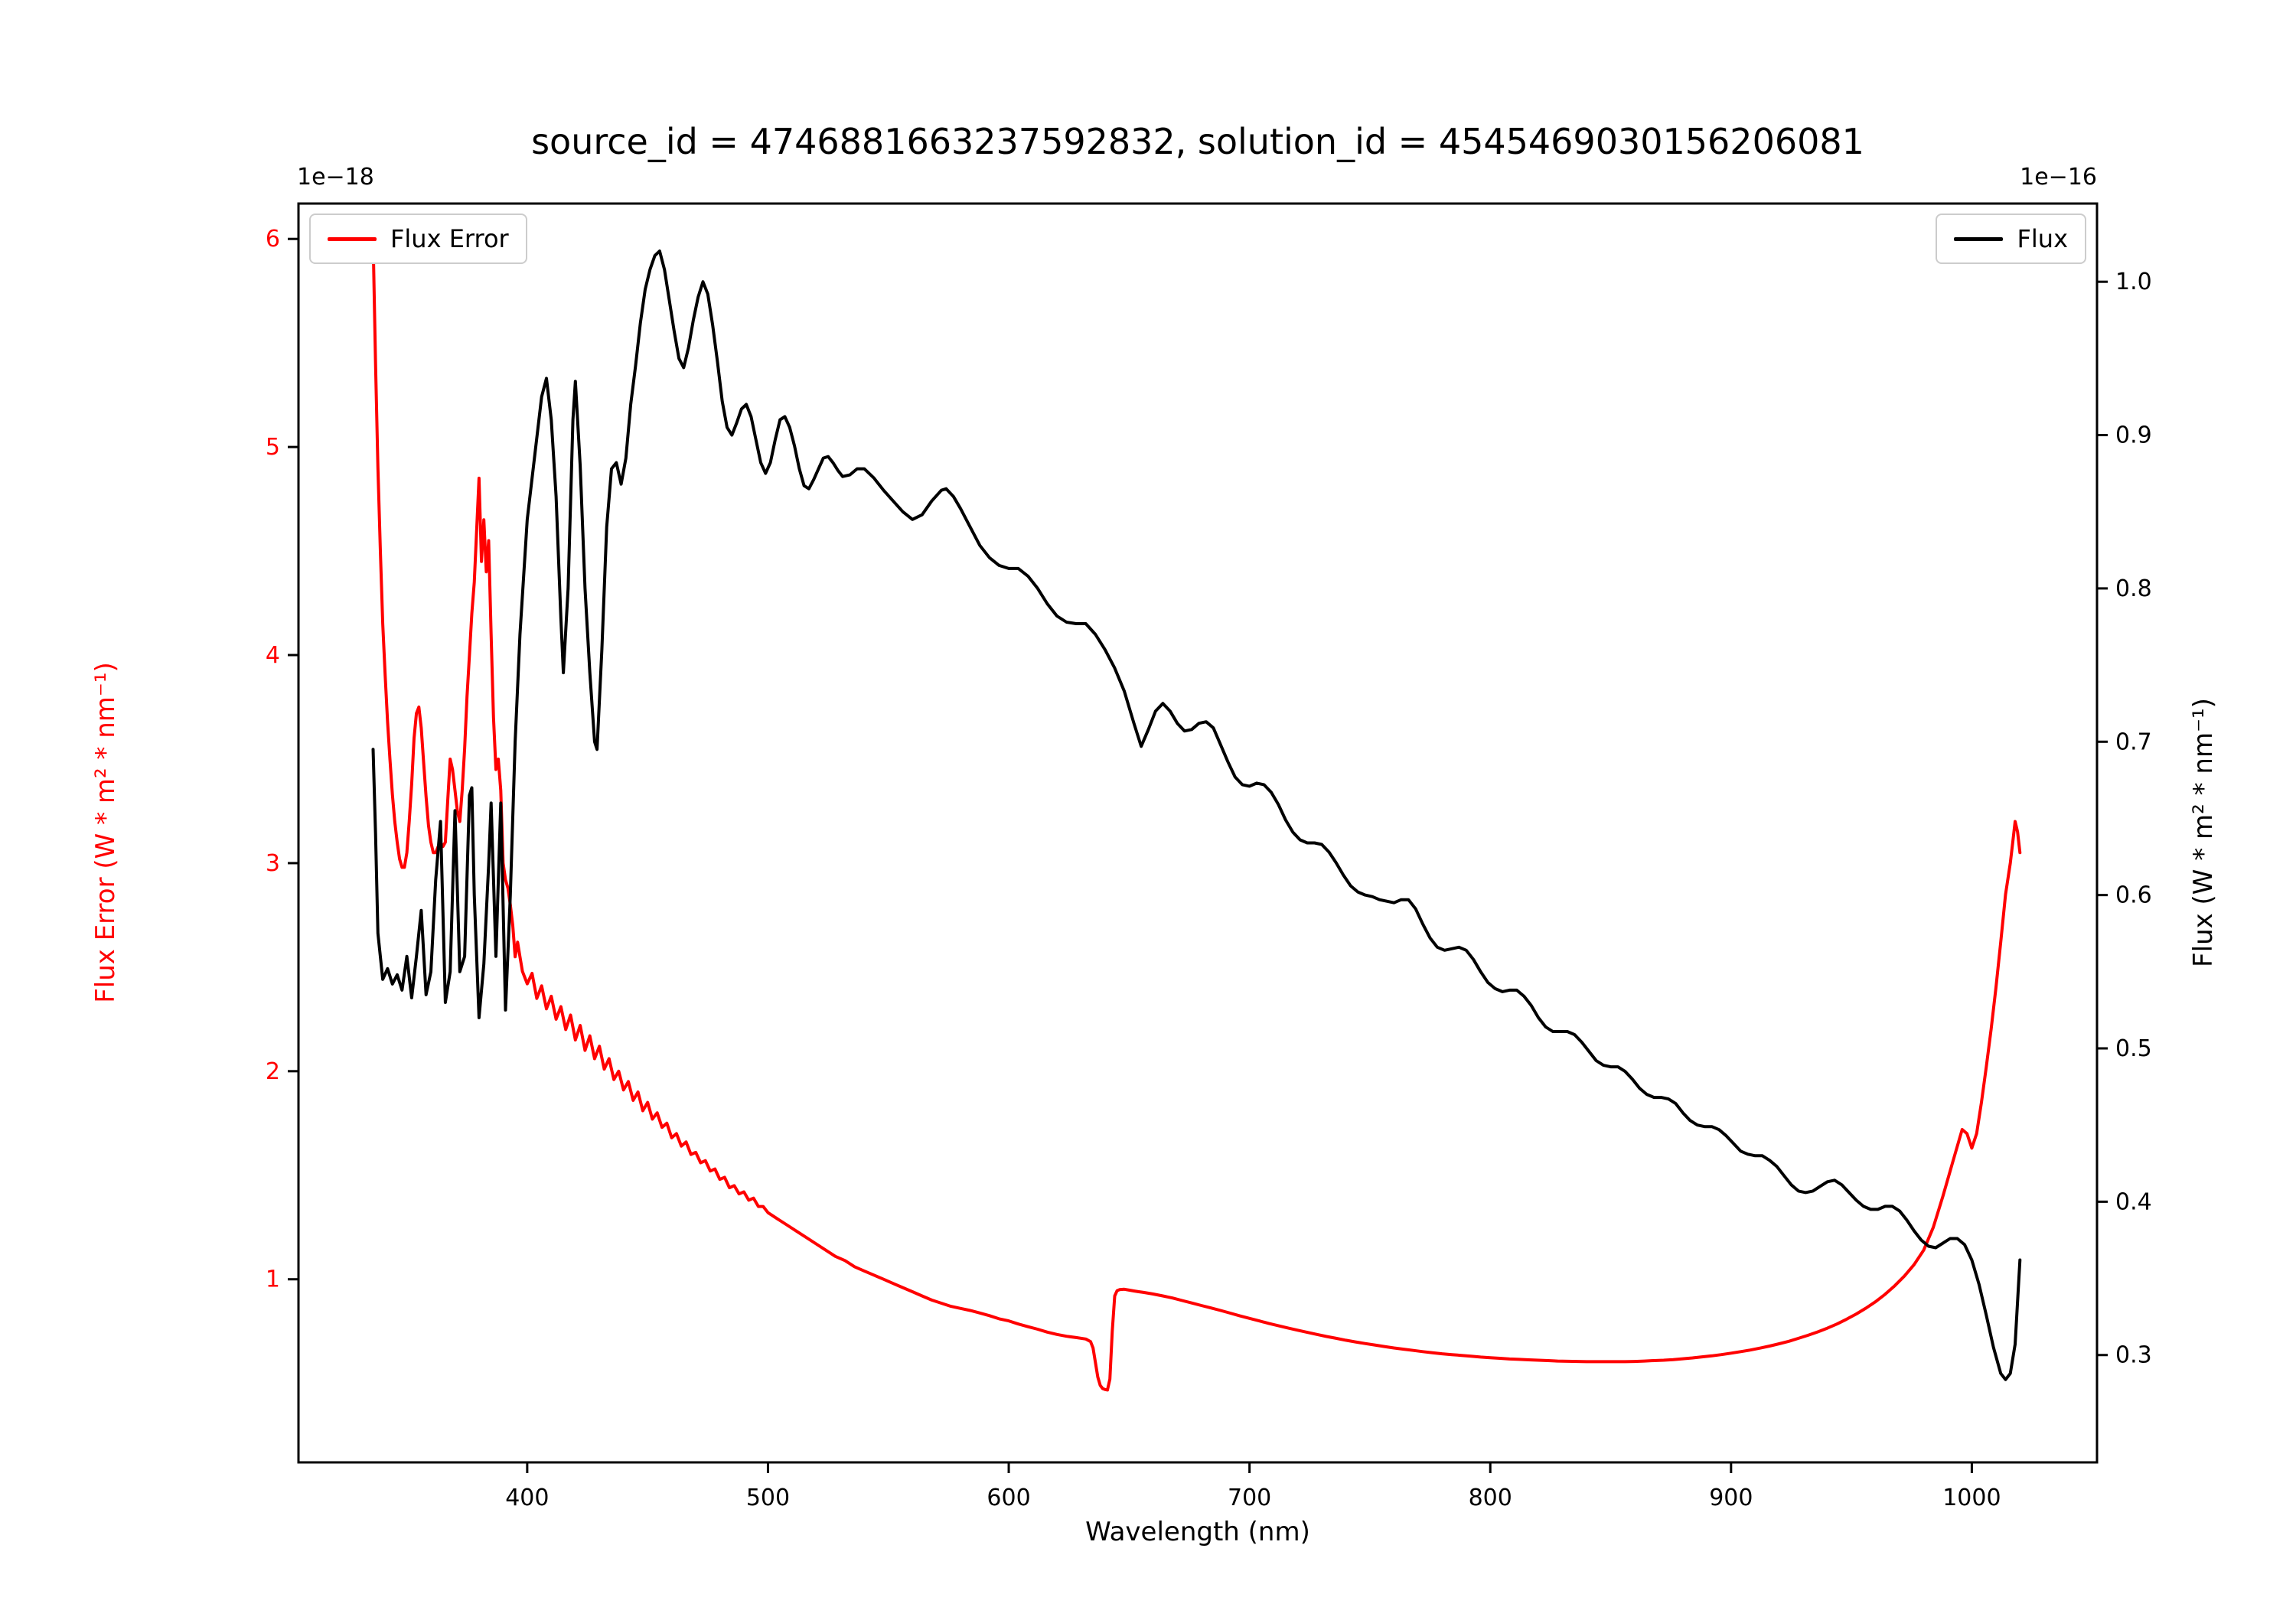 This screenshot has height=1607, width=2296. I want to click on x-tick-label: 900, so click(1731, 1498).